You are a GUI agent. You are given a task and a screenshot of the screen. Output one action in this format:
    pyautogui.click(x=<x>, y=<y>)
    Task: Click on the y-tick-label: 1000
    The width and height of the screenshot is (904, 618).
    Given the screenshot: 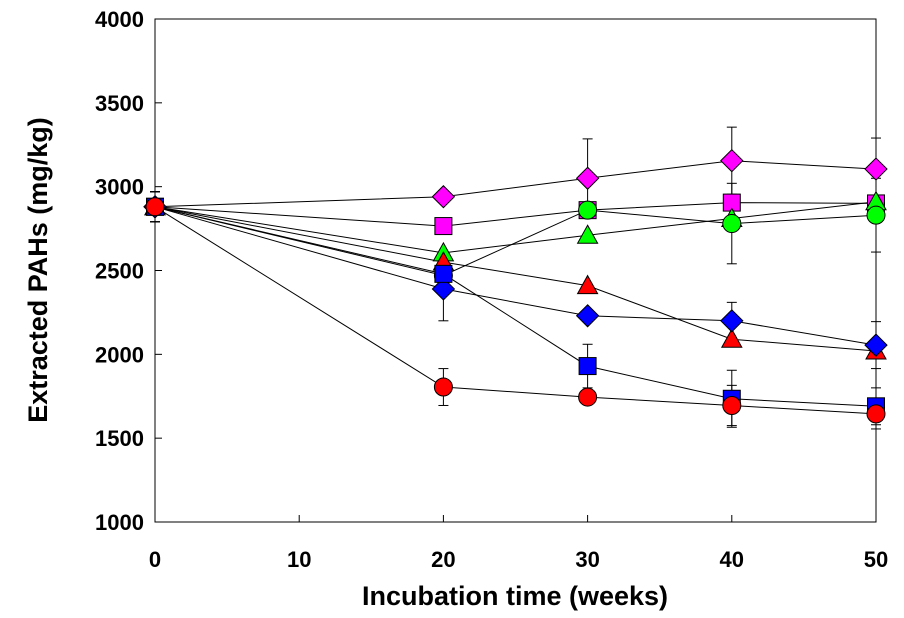 What is the action you would take?
    pyautogui.click(x=119, y=522)
    